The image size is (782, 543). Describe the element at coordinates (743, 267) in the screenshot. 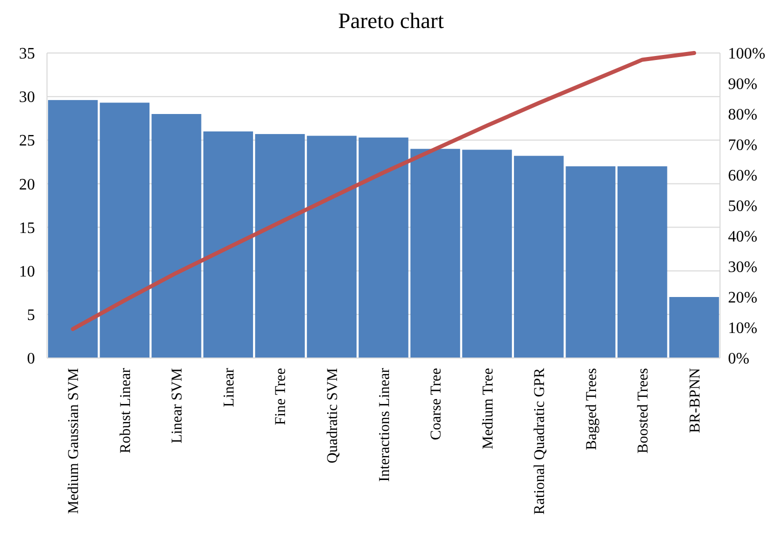

I see `y2-tick-label: 30%` at that location.